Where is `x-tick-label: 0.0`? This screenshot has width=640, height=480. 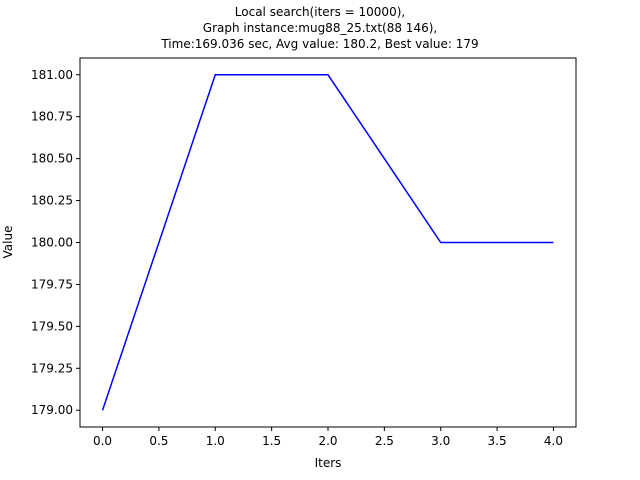 x-tick-label: 0.0 is located at coordinates (102, 441).